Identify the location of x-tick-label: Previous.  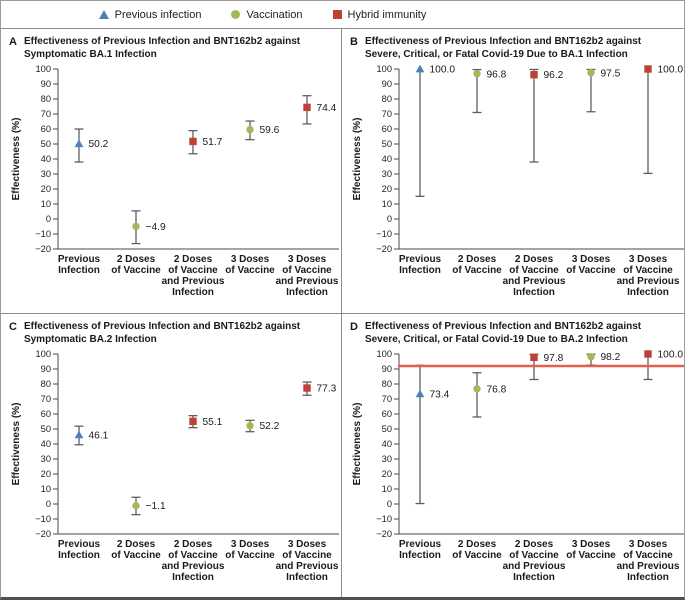
(79, 544).